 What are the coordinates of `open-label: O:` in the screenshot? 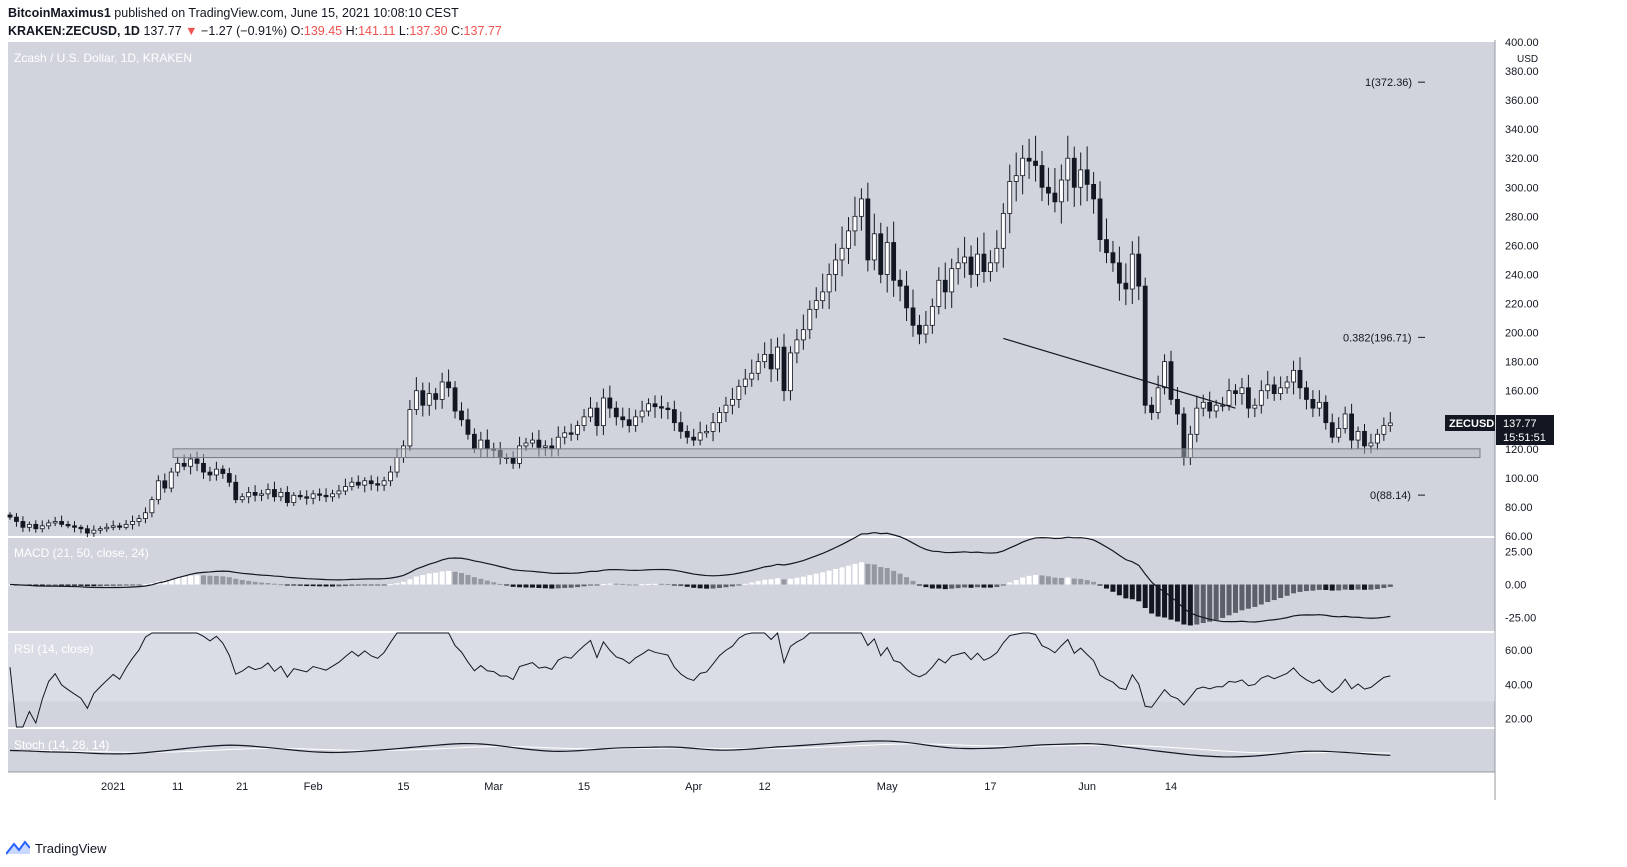 It's located at (297, 31).